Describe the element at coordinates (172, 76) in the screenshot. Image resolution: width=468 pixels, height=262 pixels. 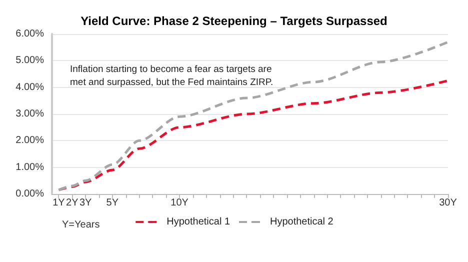
I see `annotation: Inflation starting to become a fear as targets are met and surpassed, but the Fed maintains ZIRP.` at that location.